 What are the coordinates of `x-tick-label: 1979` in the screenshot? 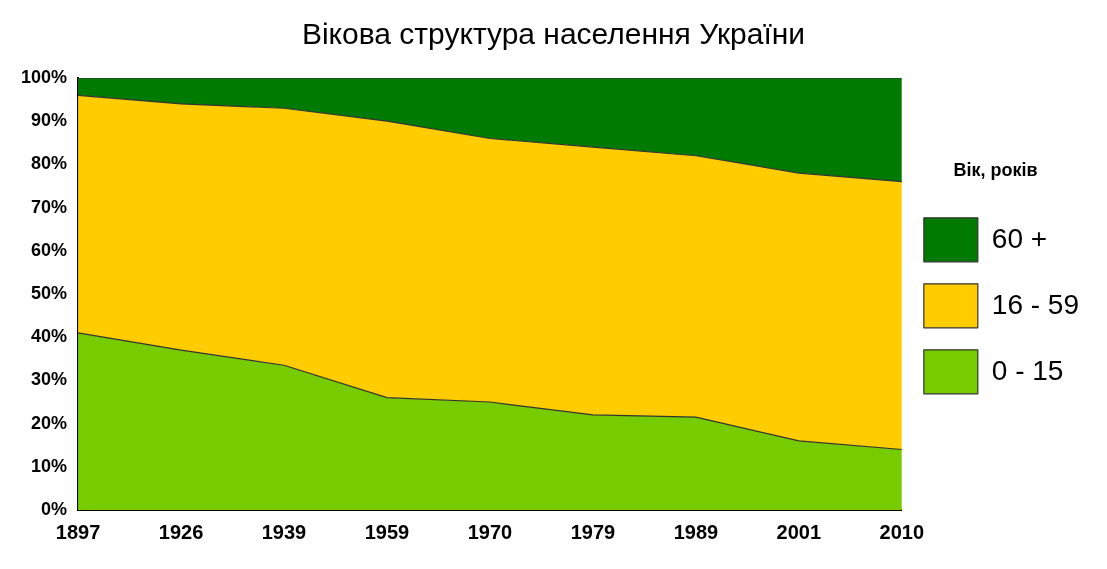 It's located at (593, 531).